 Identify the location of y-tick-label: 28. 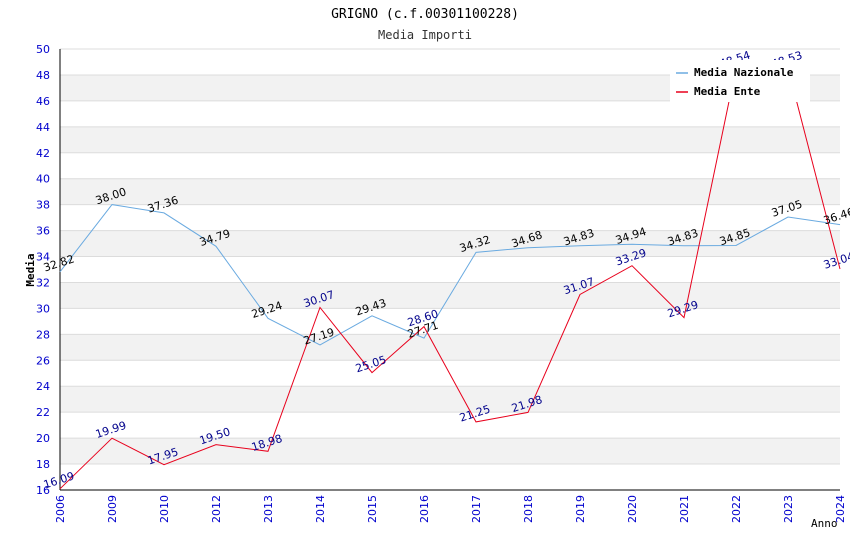
(43, 334).